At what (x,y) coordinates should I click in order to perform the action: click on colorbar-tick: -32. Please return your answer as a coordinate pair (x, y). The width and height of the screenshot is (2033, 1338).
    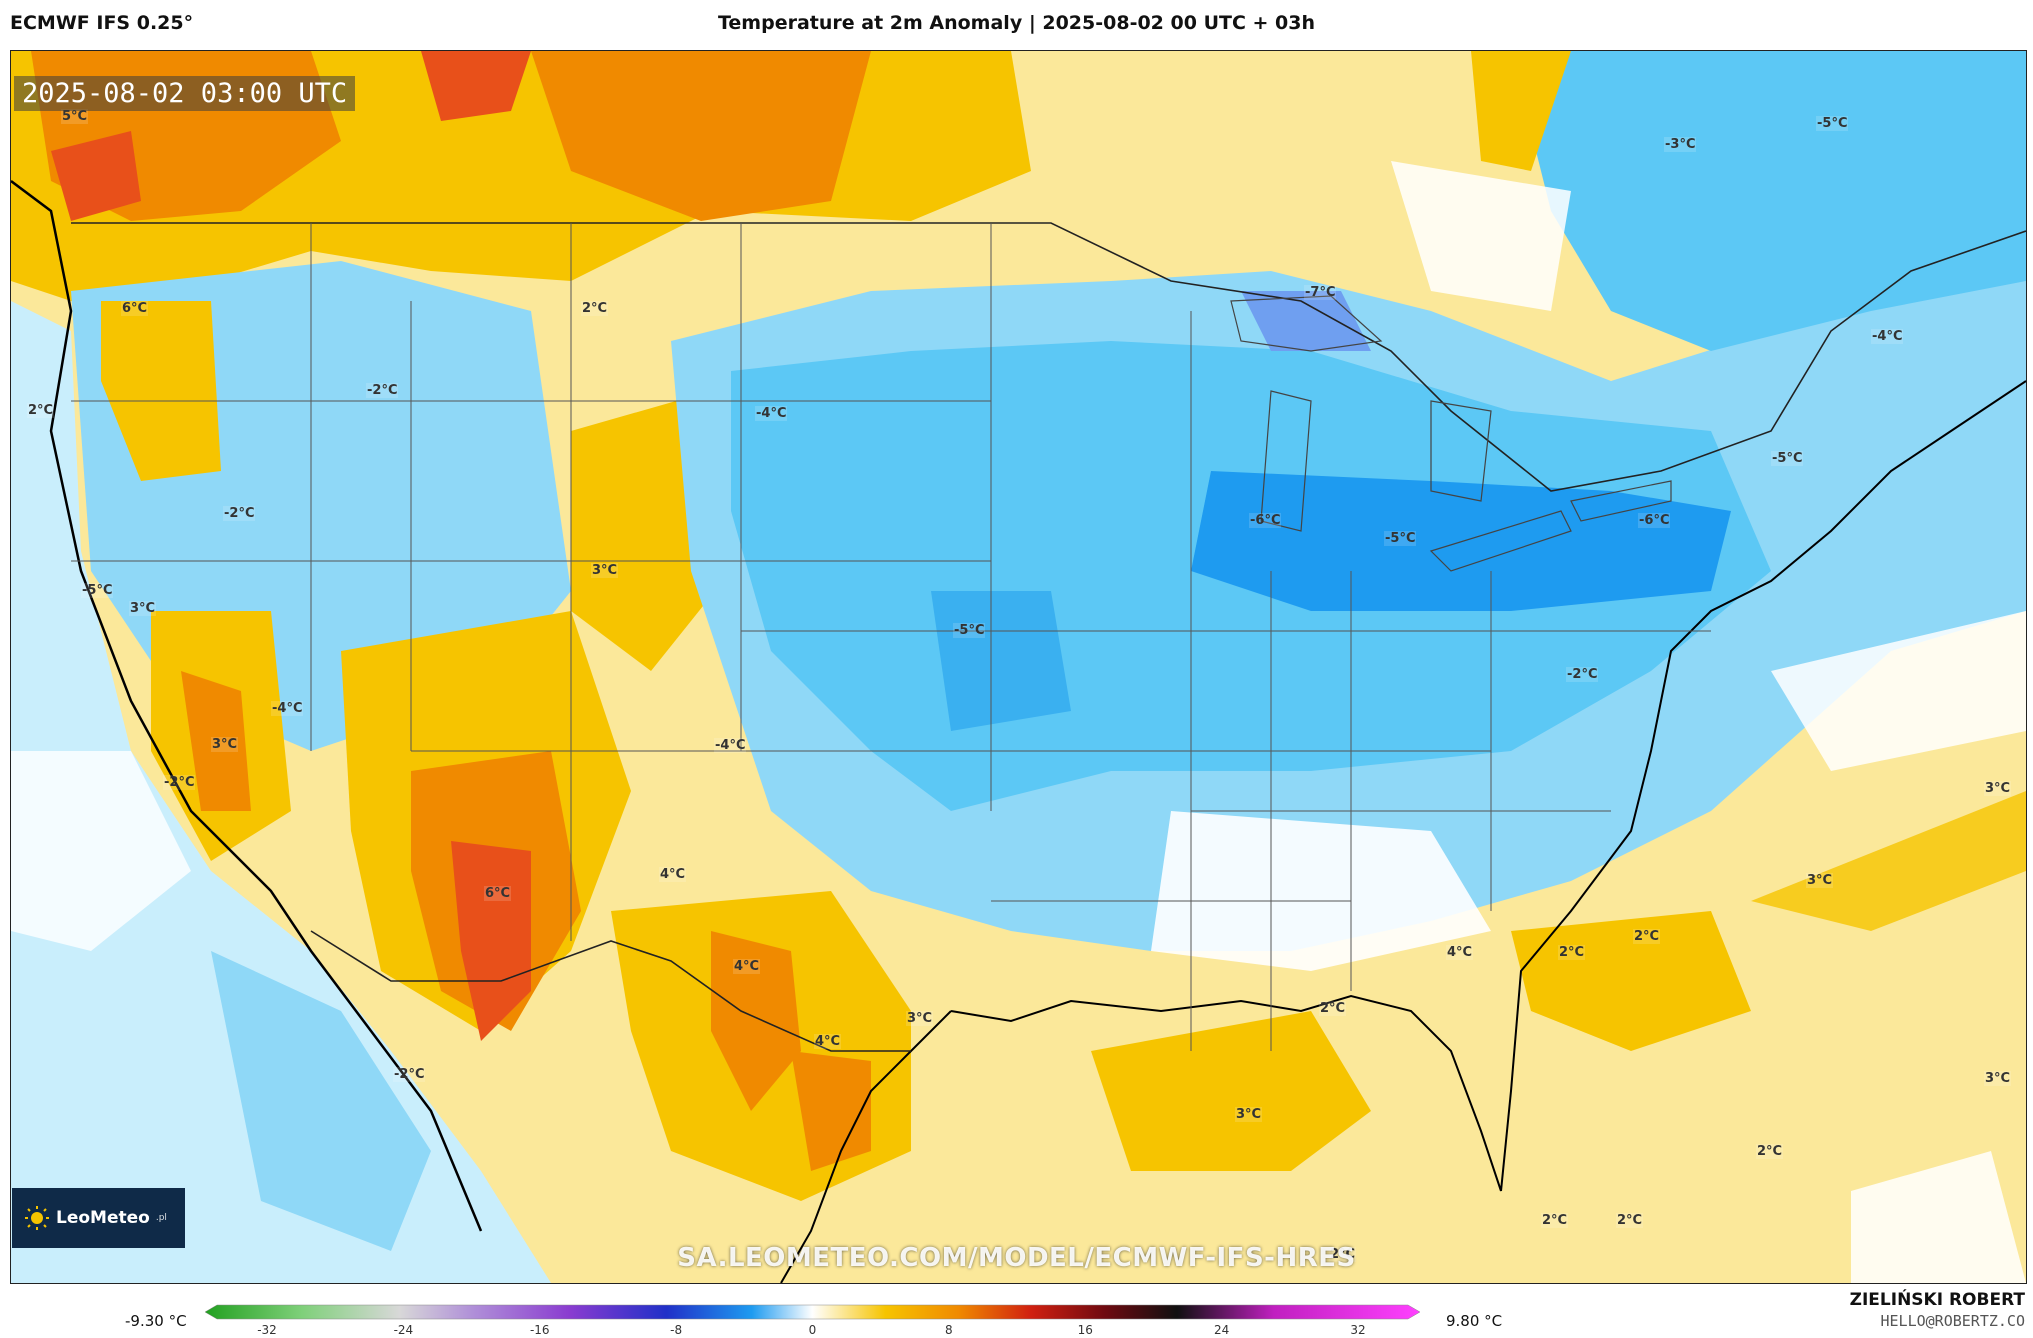
    Looking at the image, I should click on (267, 1330).